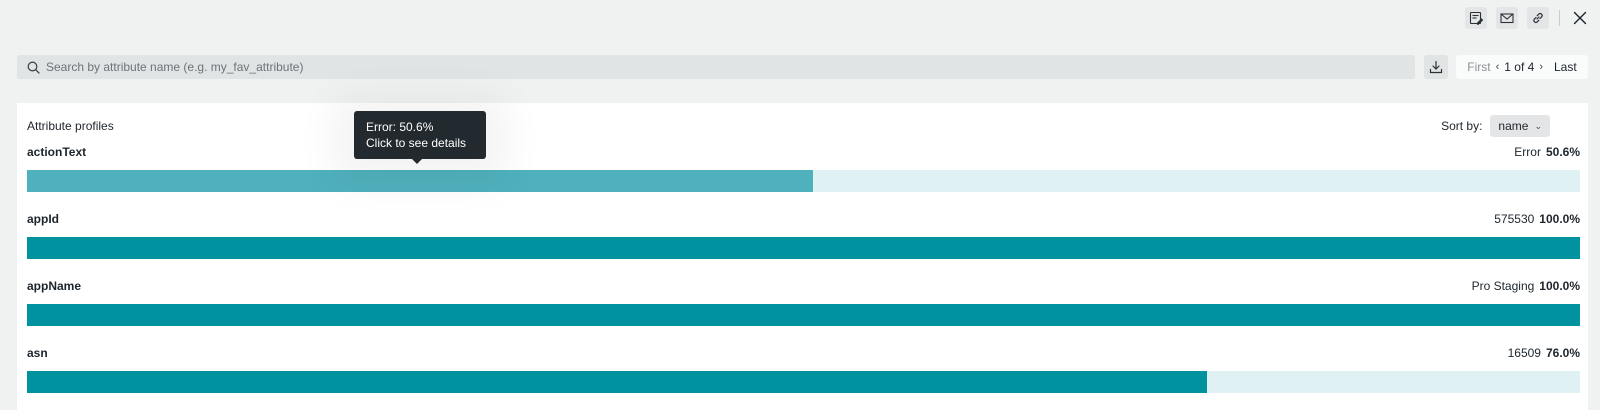  What do you see at coordinates (1562, 353) in the screenshot?
I see `top-percent: 76.0%` at bounding box center [1562, 353].